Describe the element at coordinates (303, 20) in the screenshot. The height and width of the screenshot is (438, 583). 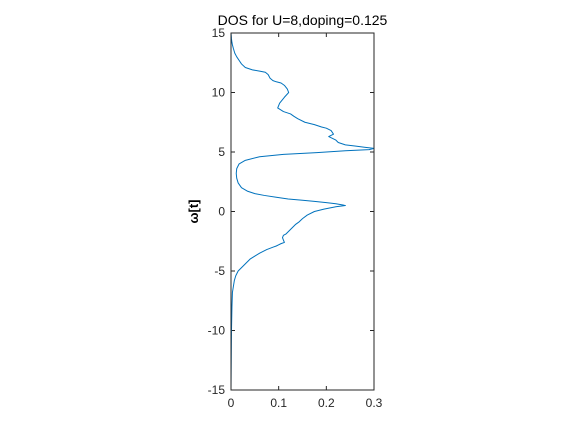
I see `chart-title: DOS for U=8,doping=0.125` at that location.